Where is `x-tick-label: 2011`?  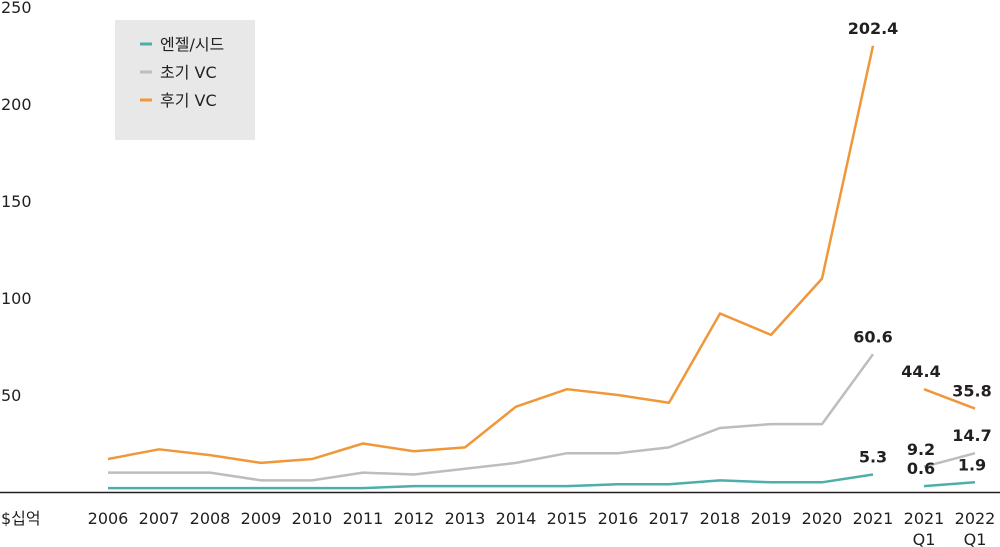
x-tick-label: 2011 is located at coordinates (363, 518).